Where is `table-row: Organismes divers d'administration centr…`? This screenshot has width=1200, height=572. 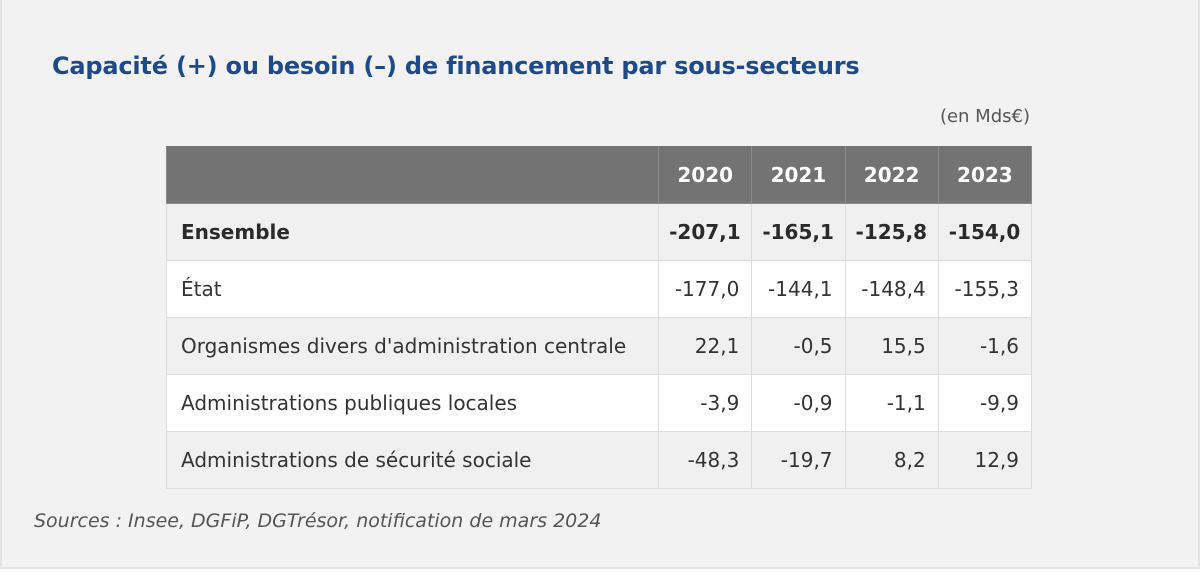
table-row: Organismes divers d'administration centr… is located at coordinates (599, 346).